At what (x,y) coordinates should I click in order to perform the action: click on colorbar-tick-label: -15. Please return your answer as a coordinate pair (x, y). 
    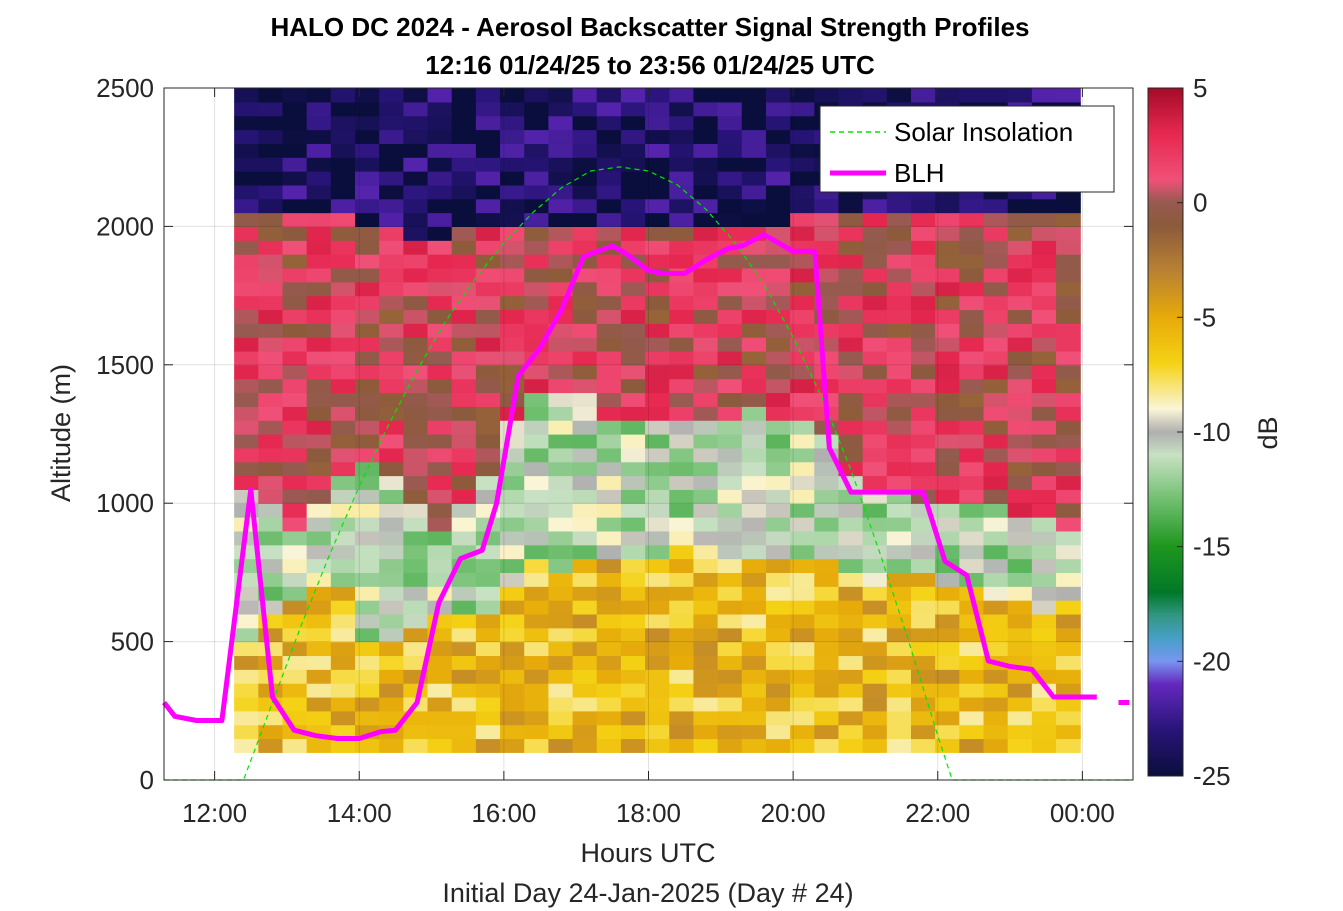
    Looking at the image, I should click on (1212, 547).